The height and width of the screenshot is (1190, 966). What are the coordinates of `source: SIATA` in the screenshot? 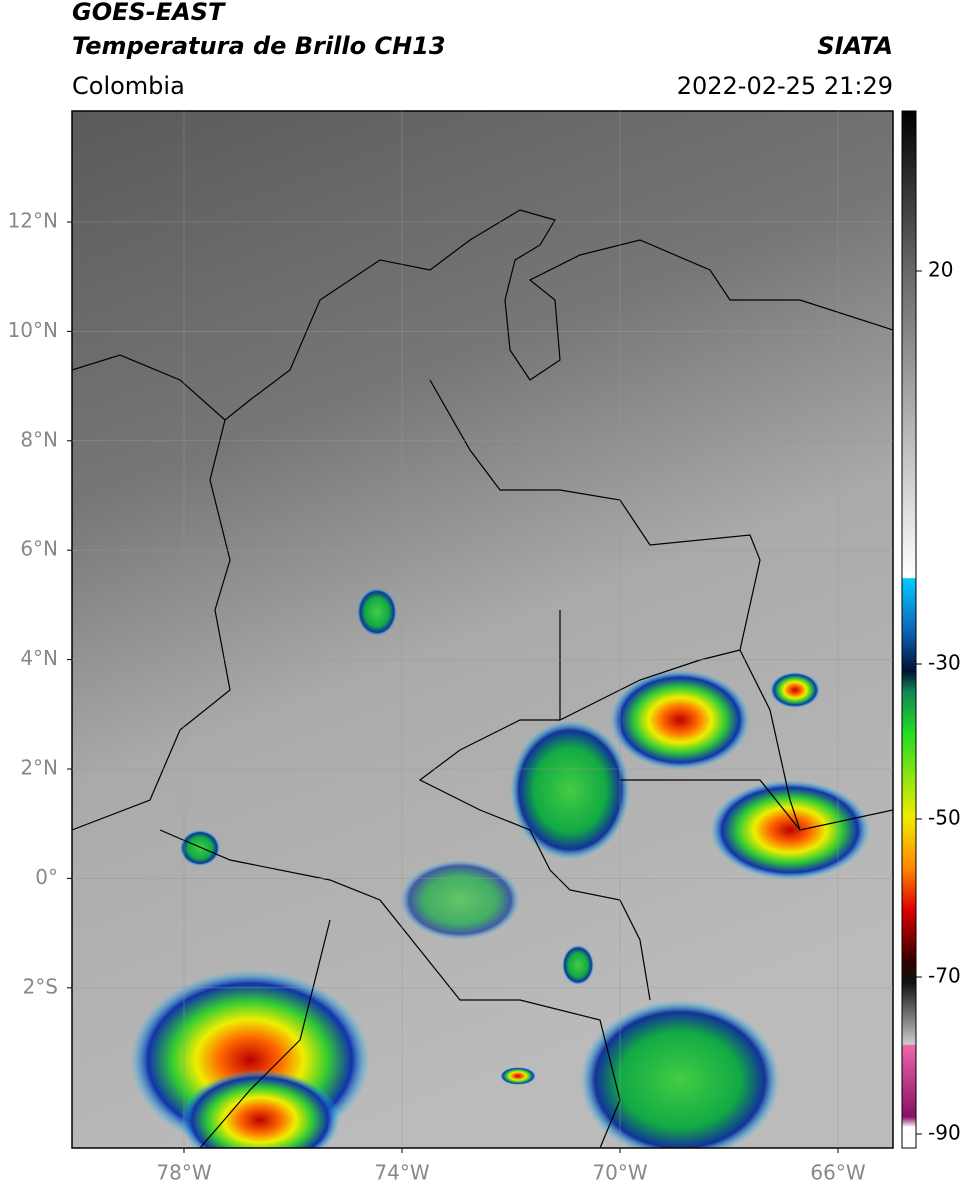 It's located at (855, 46).